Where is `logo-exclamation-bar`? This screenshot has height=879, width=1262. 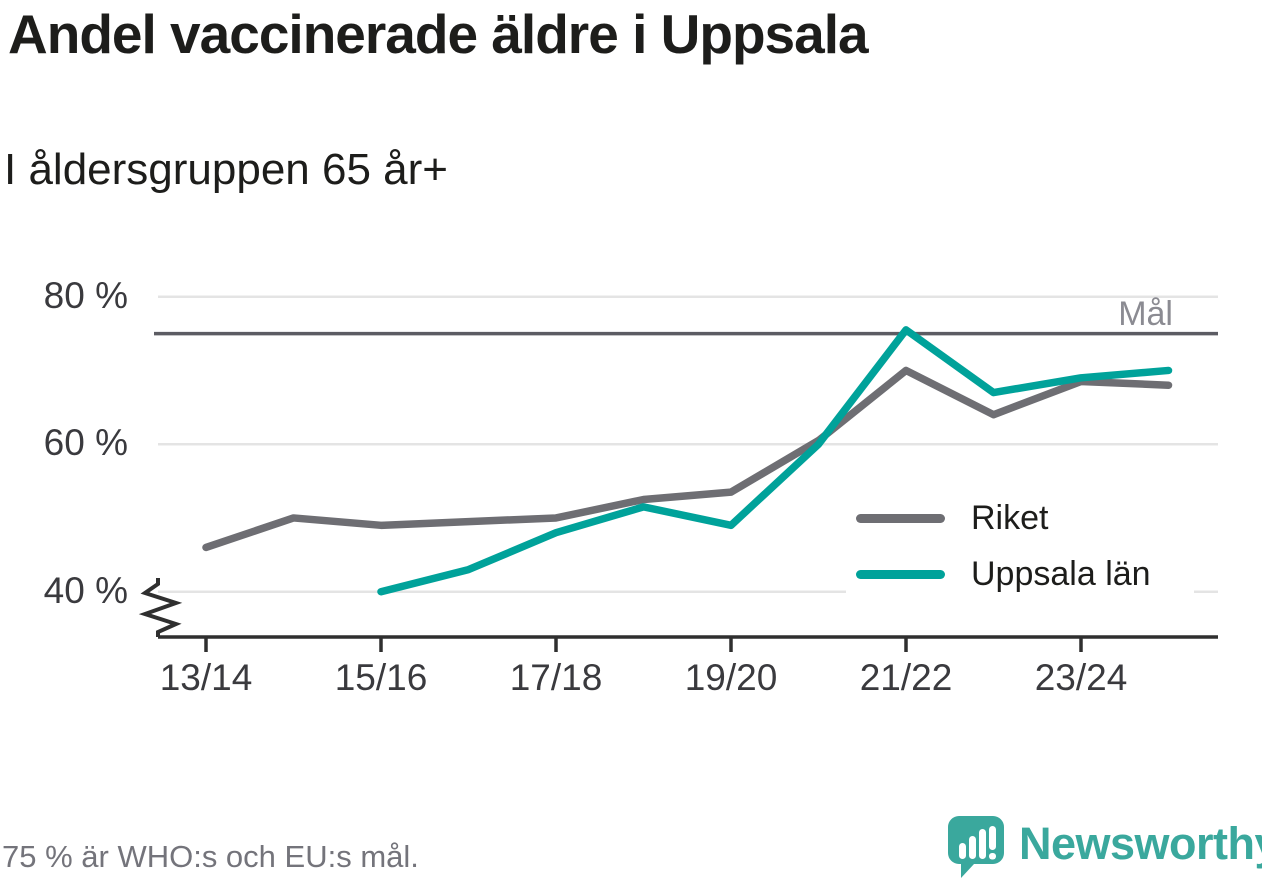 logo-exclamation-bar is located at coordinates (992, 838).